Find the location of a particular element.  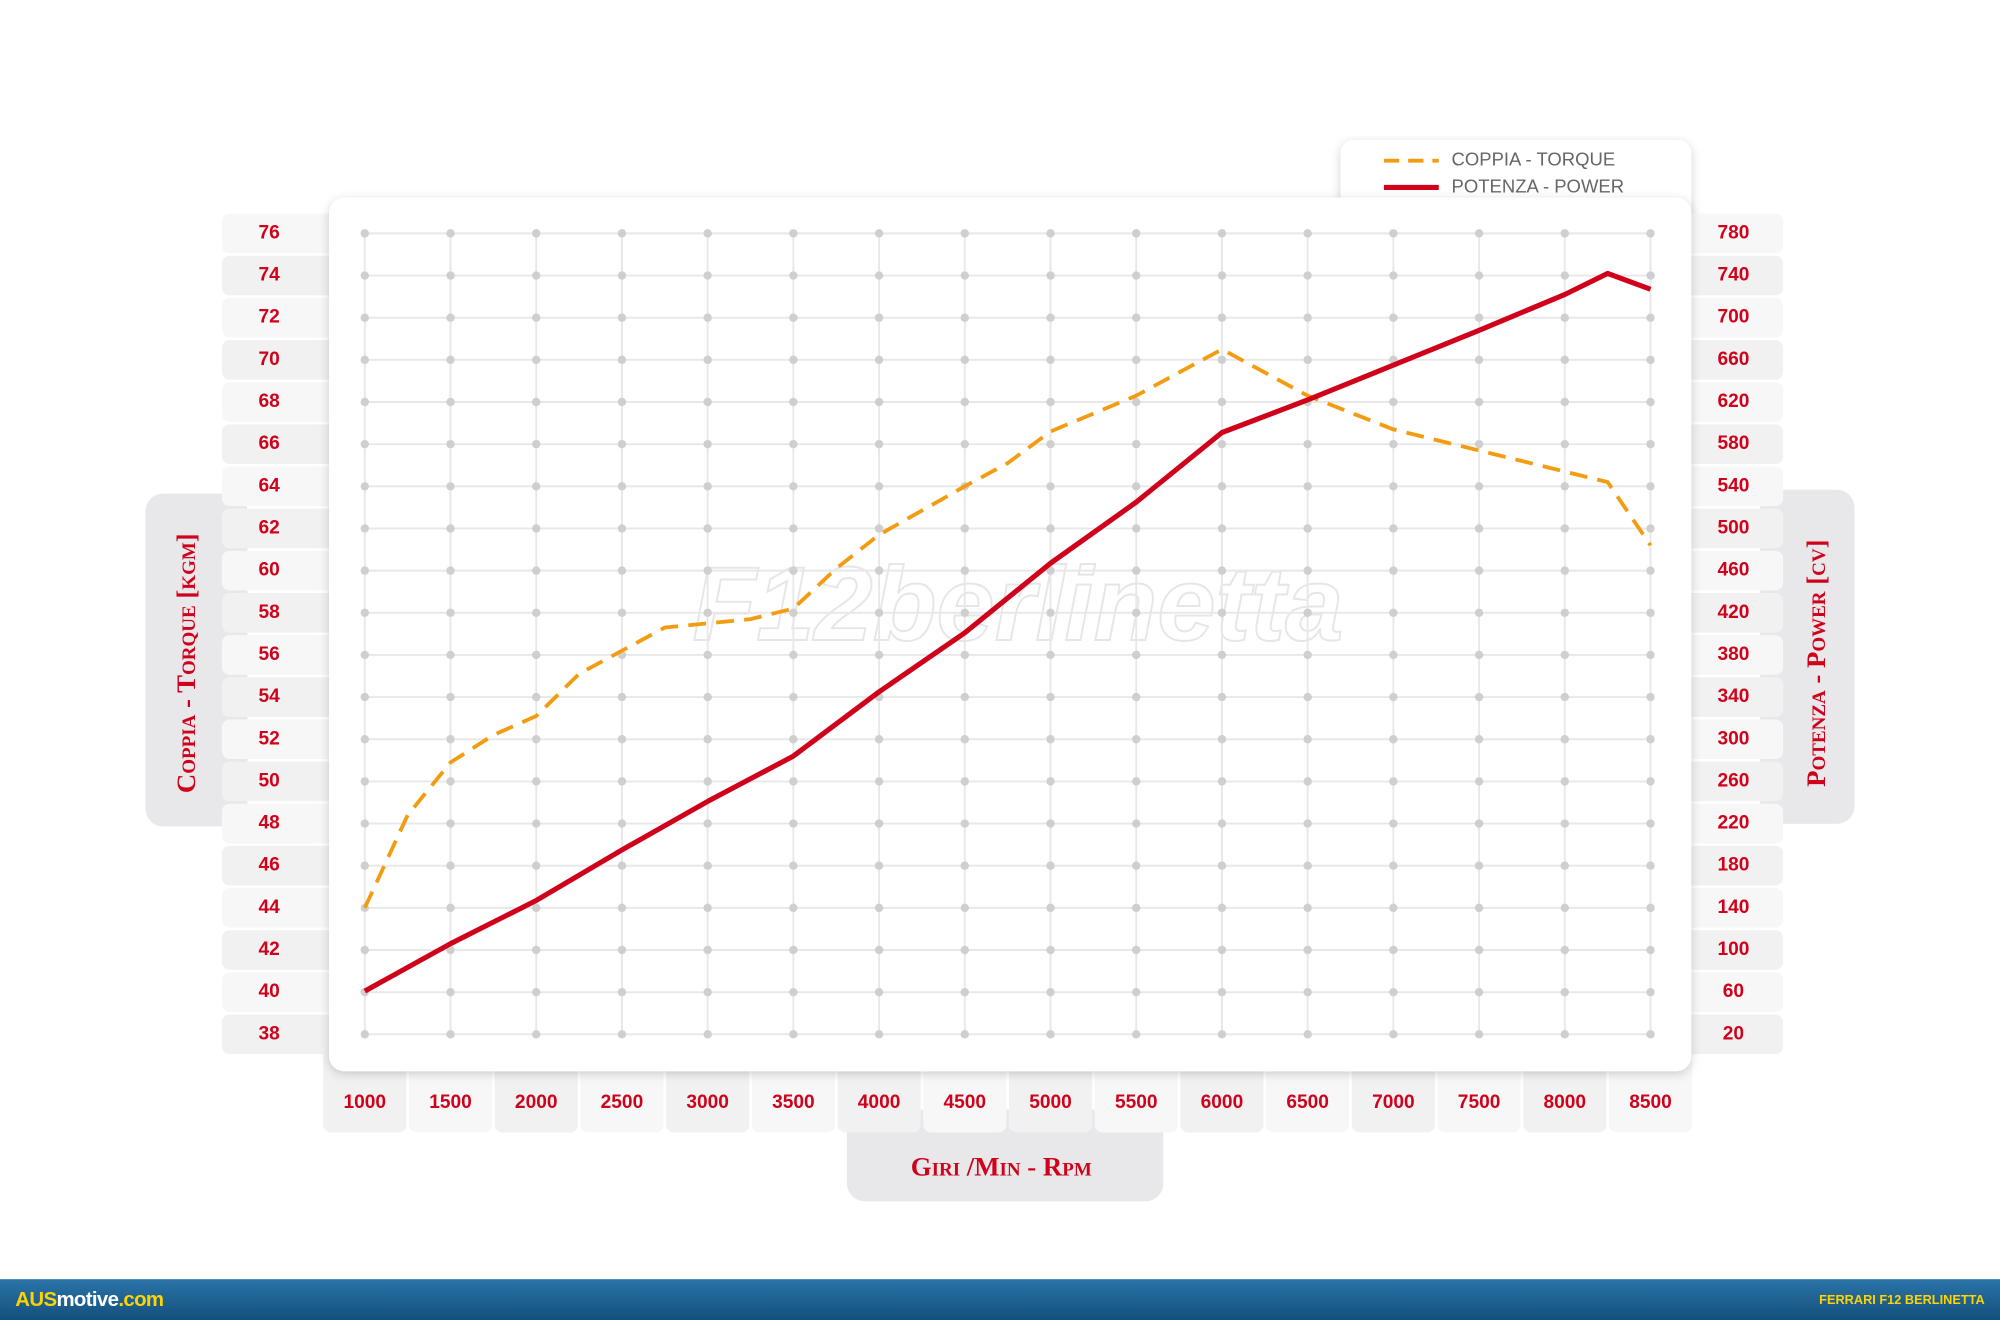

y-tick-label: 38 is located at coordinates (269, 1033).